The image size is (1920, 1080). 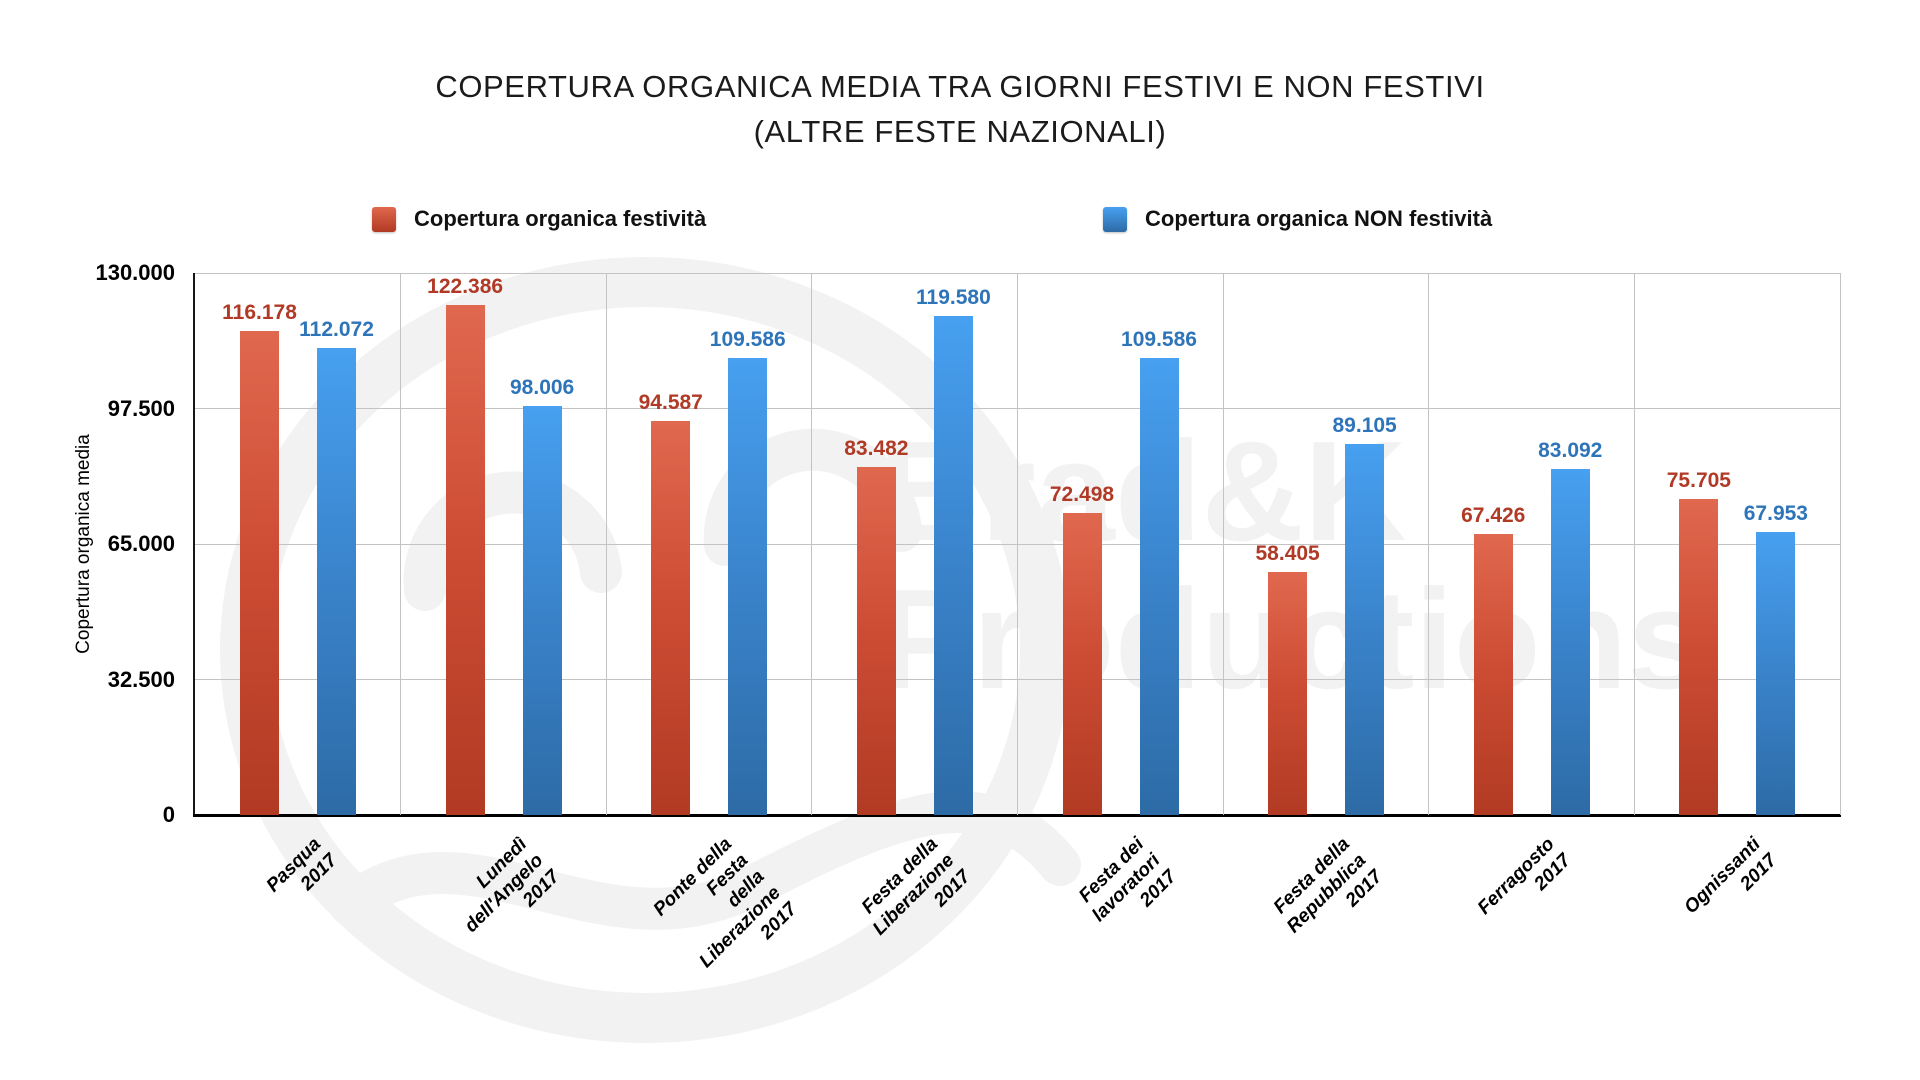 What do you see at coordinates (1287, 553) in the screenshot?
I see `bar-value-label: 58.405` at bounding box center [1287, 553].